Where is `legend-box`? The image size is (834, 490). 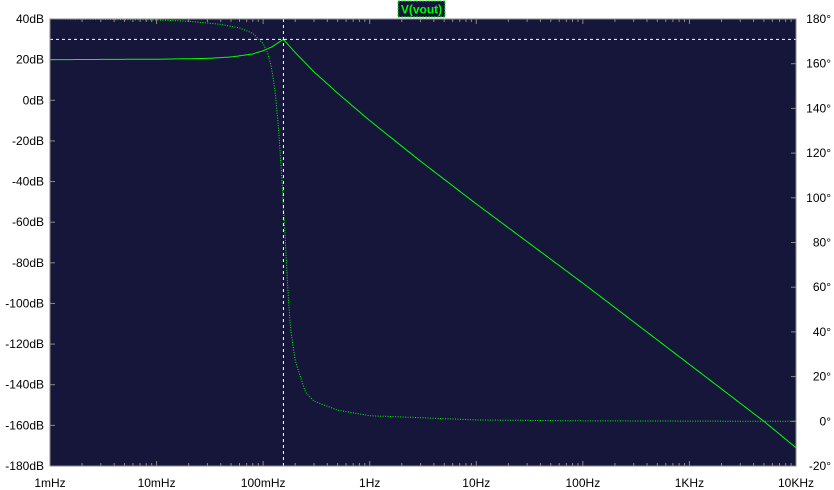
legend-box is located at coordinates (421, 9).